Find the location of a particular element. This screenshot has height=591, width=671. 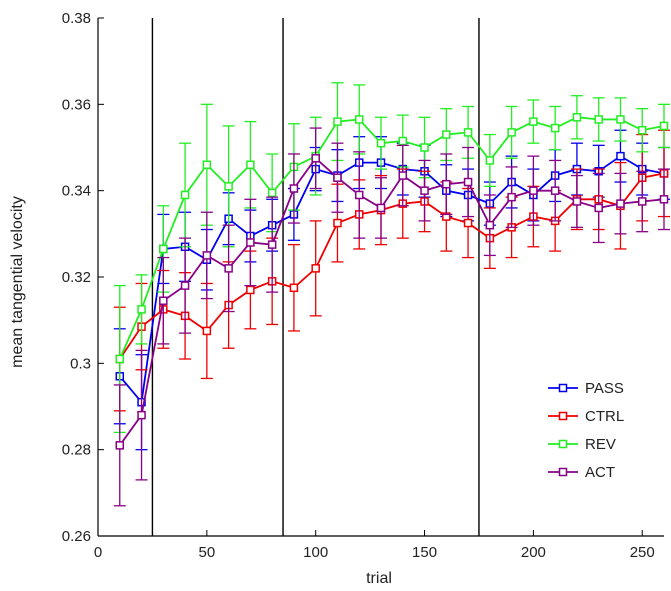

y-tick-label: 0.3 is located at coordinates (80, 363).